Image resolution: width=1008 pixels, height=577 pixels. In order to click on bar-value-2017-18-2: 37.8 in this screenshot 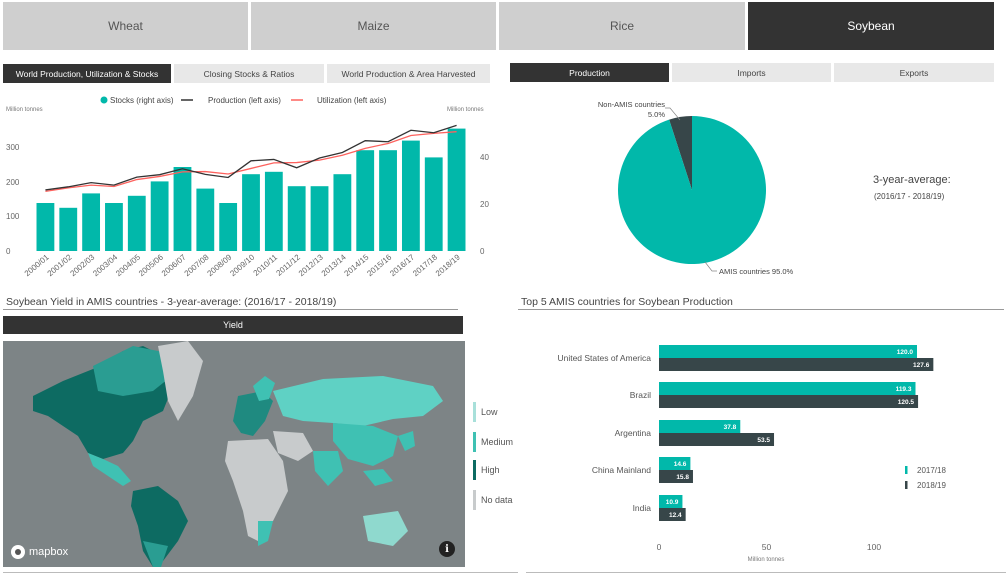, I will do `click(730, 427)`.